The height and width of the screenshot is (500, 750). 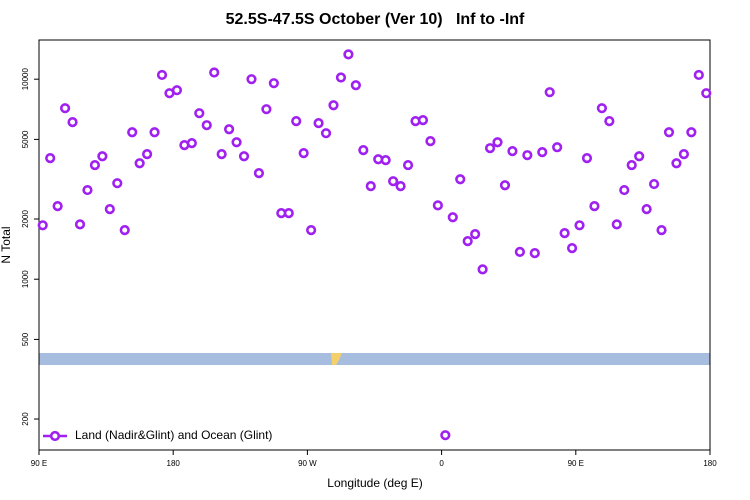 I want to click on x-axis-label: Longitude (deg E), so click(x=374, y=483).